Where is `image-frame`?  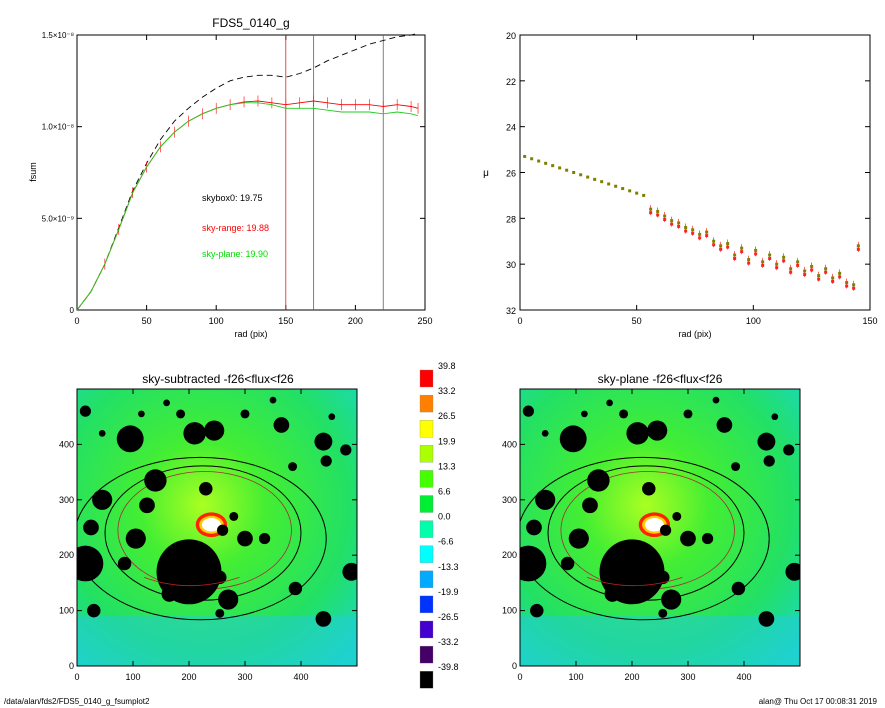
image-frame is located at coordinates (217, 527).